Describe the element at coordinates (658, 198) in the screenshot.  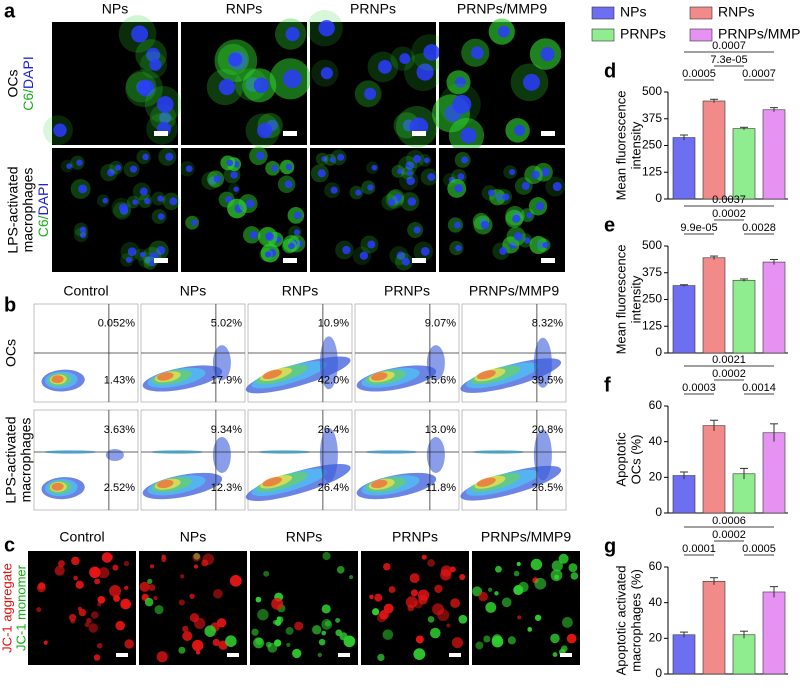
I see `y-tick-label: 0` at that location.